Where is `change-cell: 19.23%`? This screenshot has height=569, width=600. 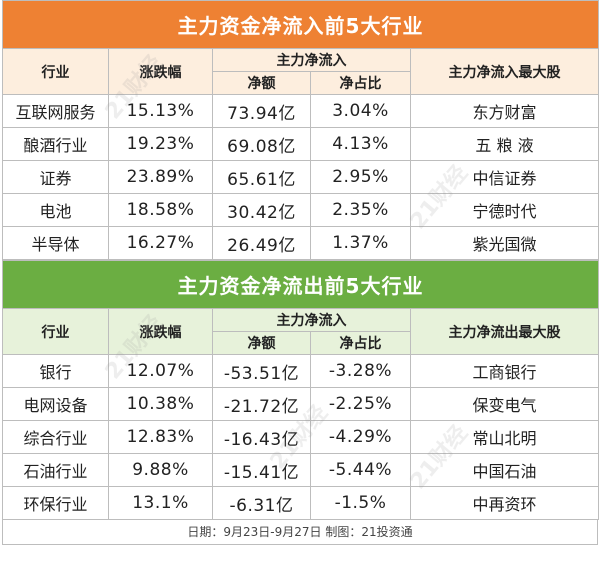
change-cell: 19.23% is located at coordinates (160, 144).